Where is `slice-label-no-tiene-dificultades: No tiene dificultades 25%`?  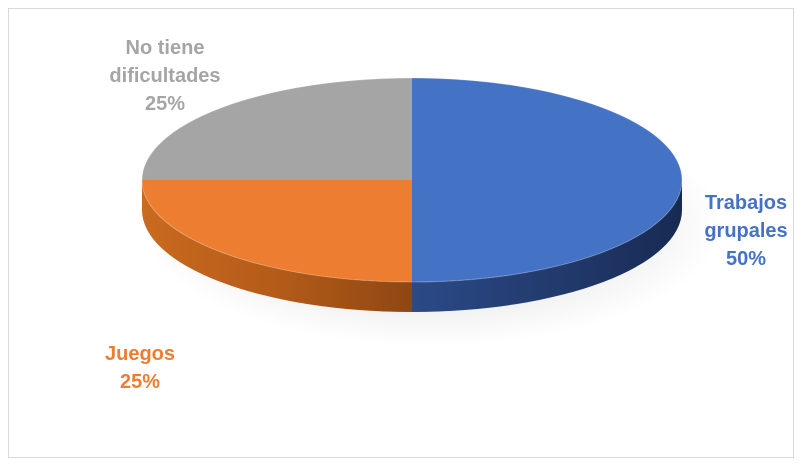
slice-label-no-tiene-dificultades: No tiene dificultades 25% is located at coordinates (165, 76).